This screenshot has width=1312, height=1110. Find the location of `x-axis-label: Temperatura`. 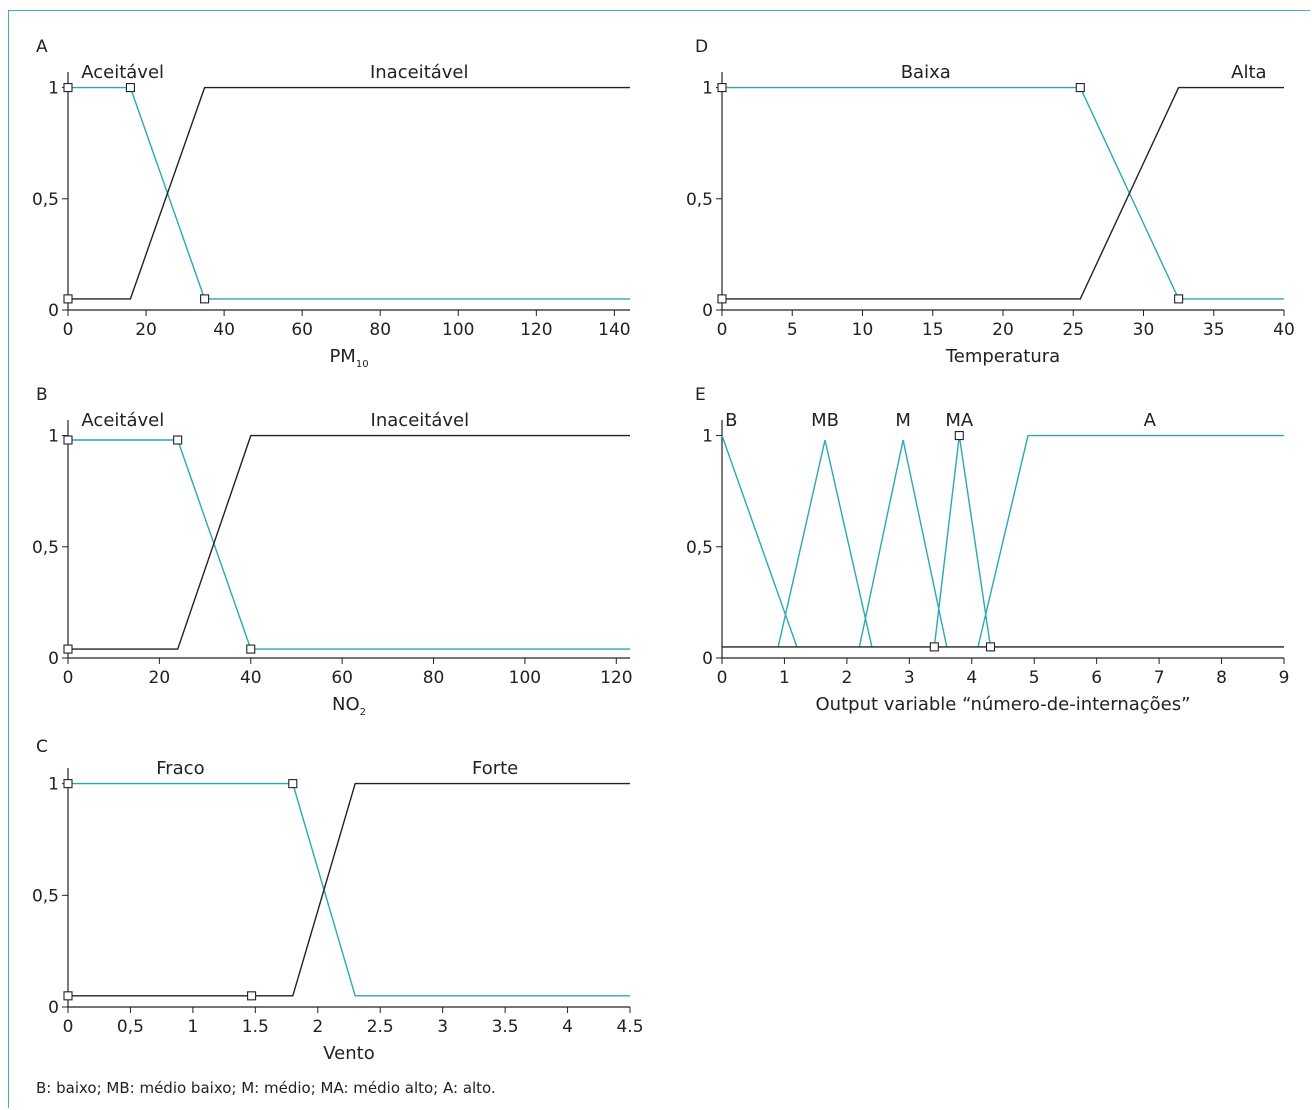

x-axis-label: Temperatura is located at coordinates (1002, 356).